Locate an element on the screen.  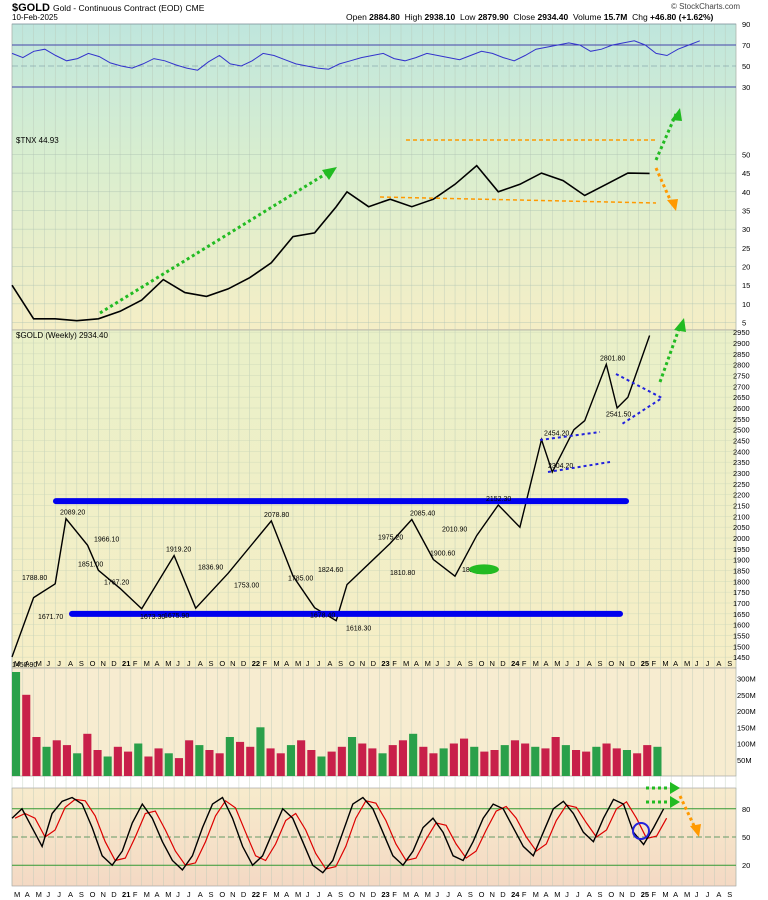
triangle-pattern is located at coordinates (639, 399).